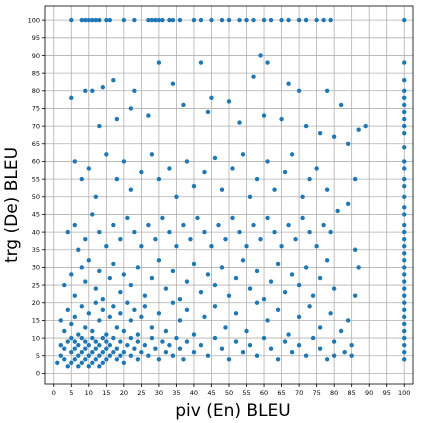  What do you see at coordinates (369, 393) in the screenshot?
I see `x-tick-label: 90` at bounding box center [369, 393].